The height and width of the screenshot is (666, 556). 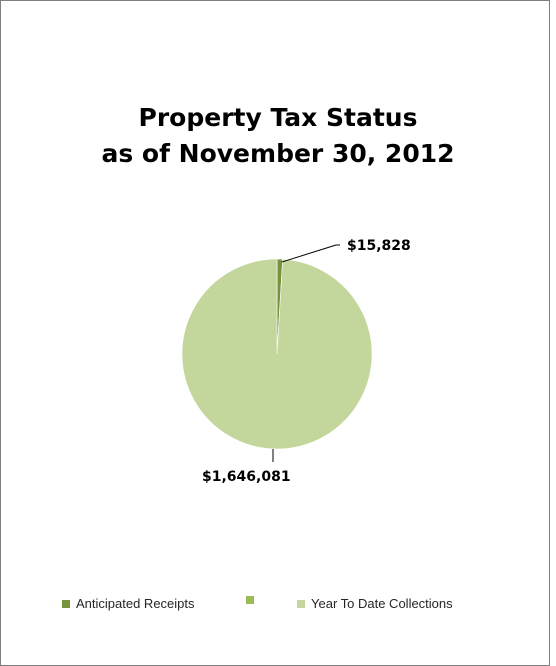 What do you see at coordinates (246, 477) in the screenshot?
I see `data-label-collections: $1,646,081` at bounding box center [246, 477].